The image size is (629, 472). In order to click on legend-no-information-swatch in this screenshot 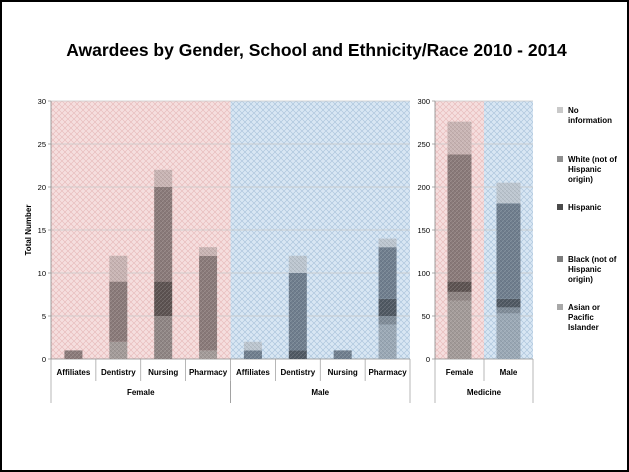, I will do `click(560, 110)`.